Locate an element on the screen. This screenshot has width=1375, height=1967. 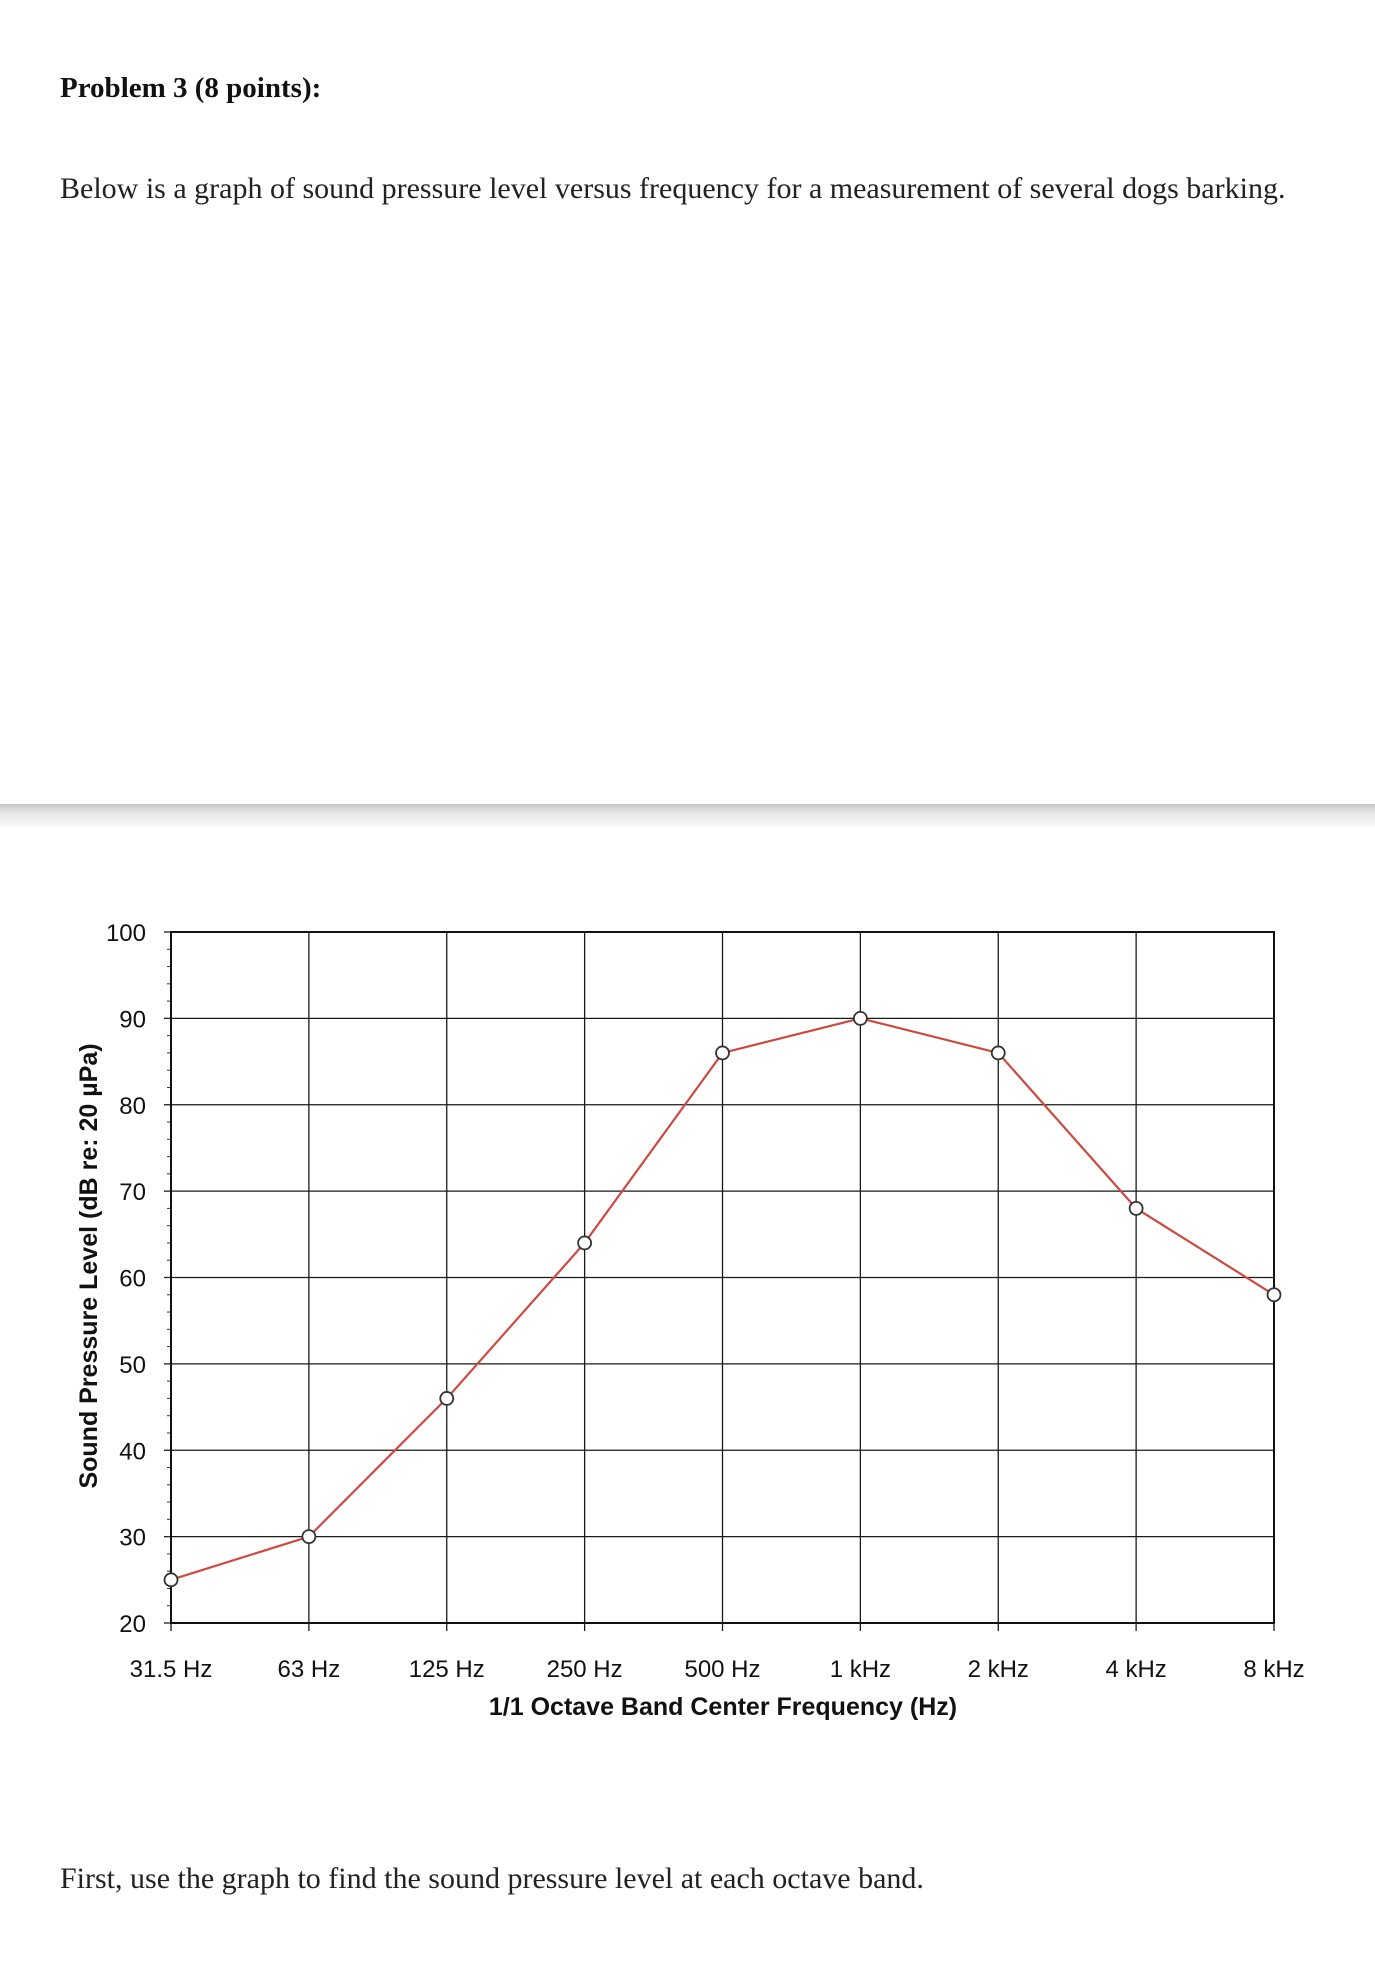
x-tick-label: 63 Hz is located at coordinates (309, 1669).